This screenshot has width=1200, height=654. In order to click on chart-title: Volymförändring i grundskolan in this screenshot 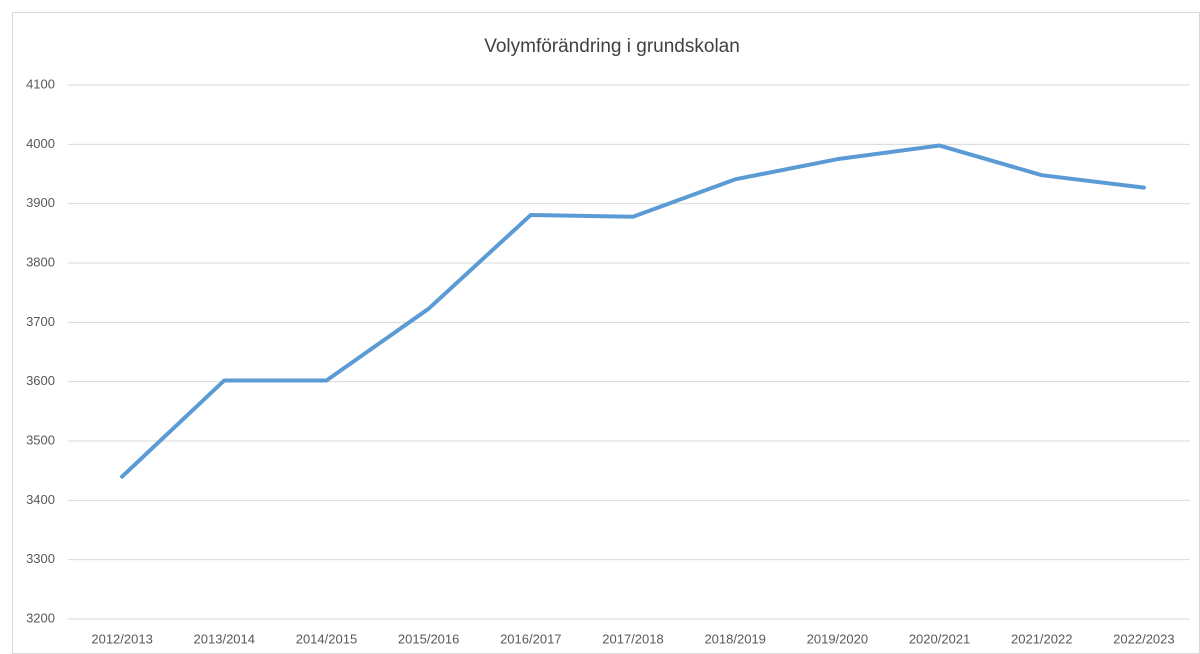, I will do `click(612, 46)`.